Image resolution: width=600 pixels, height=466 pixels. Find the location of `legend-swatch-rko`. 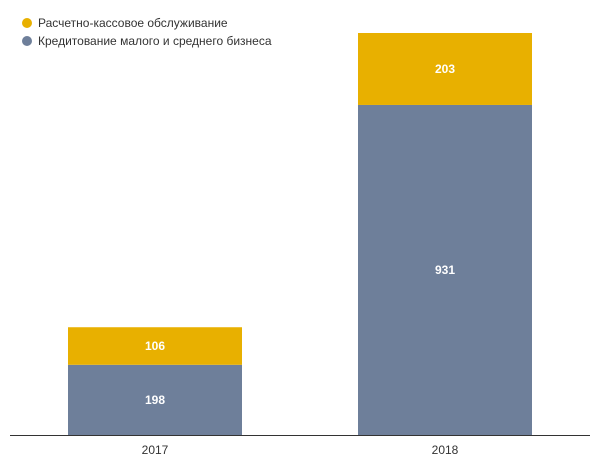

legend-swatch-rko is located at coordinates (27, 23).